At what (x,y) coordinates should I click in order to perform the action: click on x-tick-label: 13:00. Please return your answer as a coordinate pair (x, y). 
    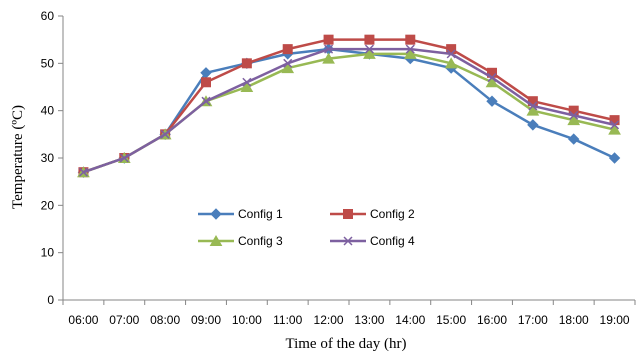
    Looking at the image, I should click on (369, 320).